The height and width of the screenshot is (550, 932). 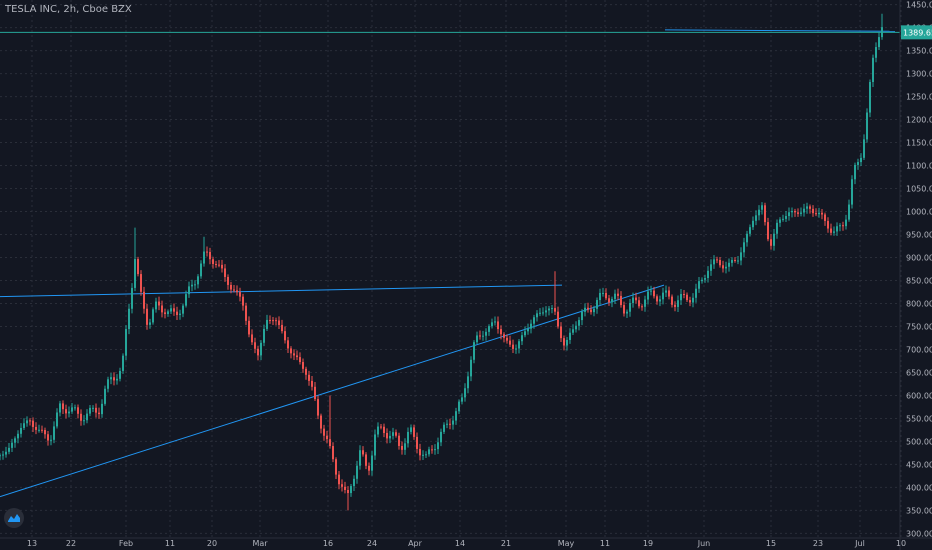 What do you see at coordinates (704, 543) in the screenshot?
I see `time-tick-label: Jun` at bounding box center [704, 543].